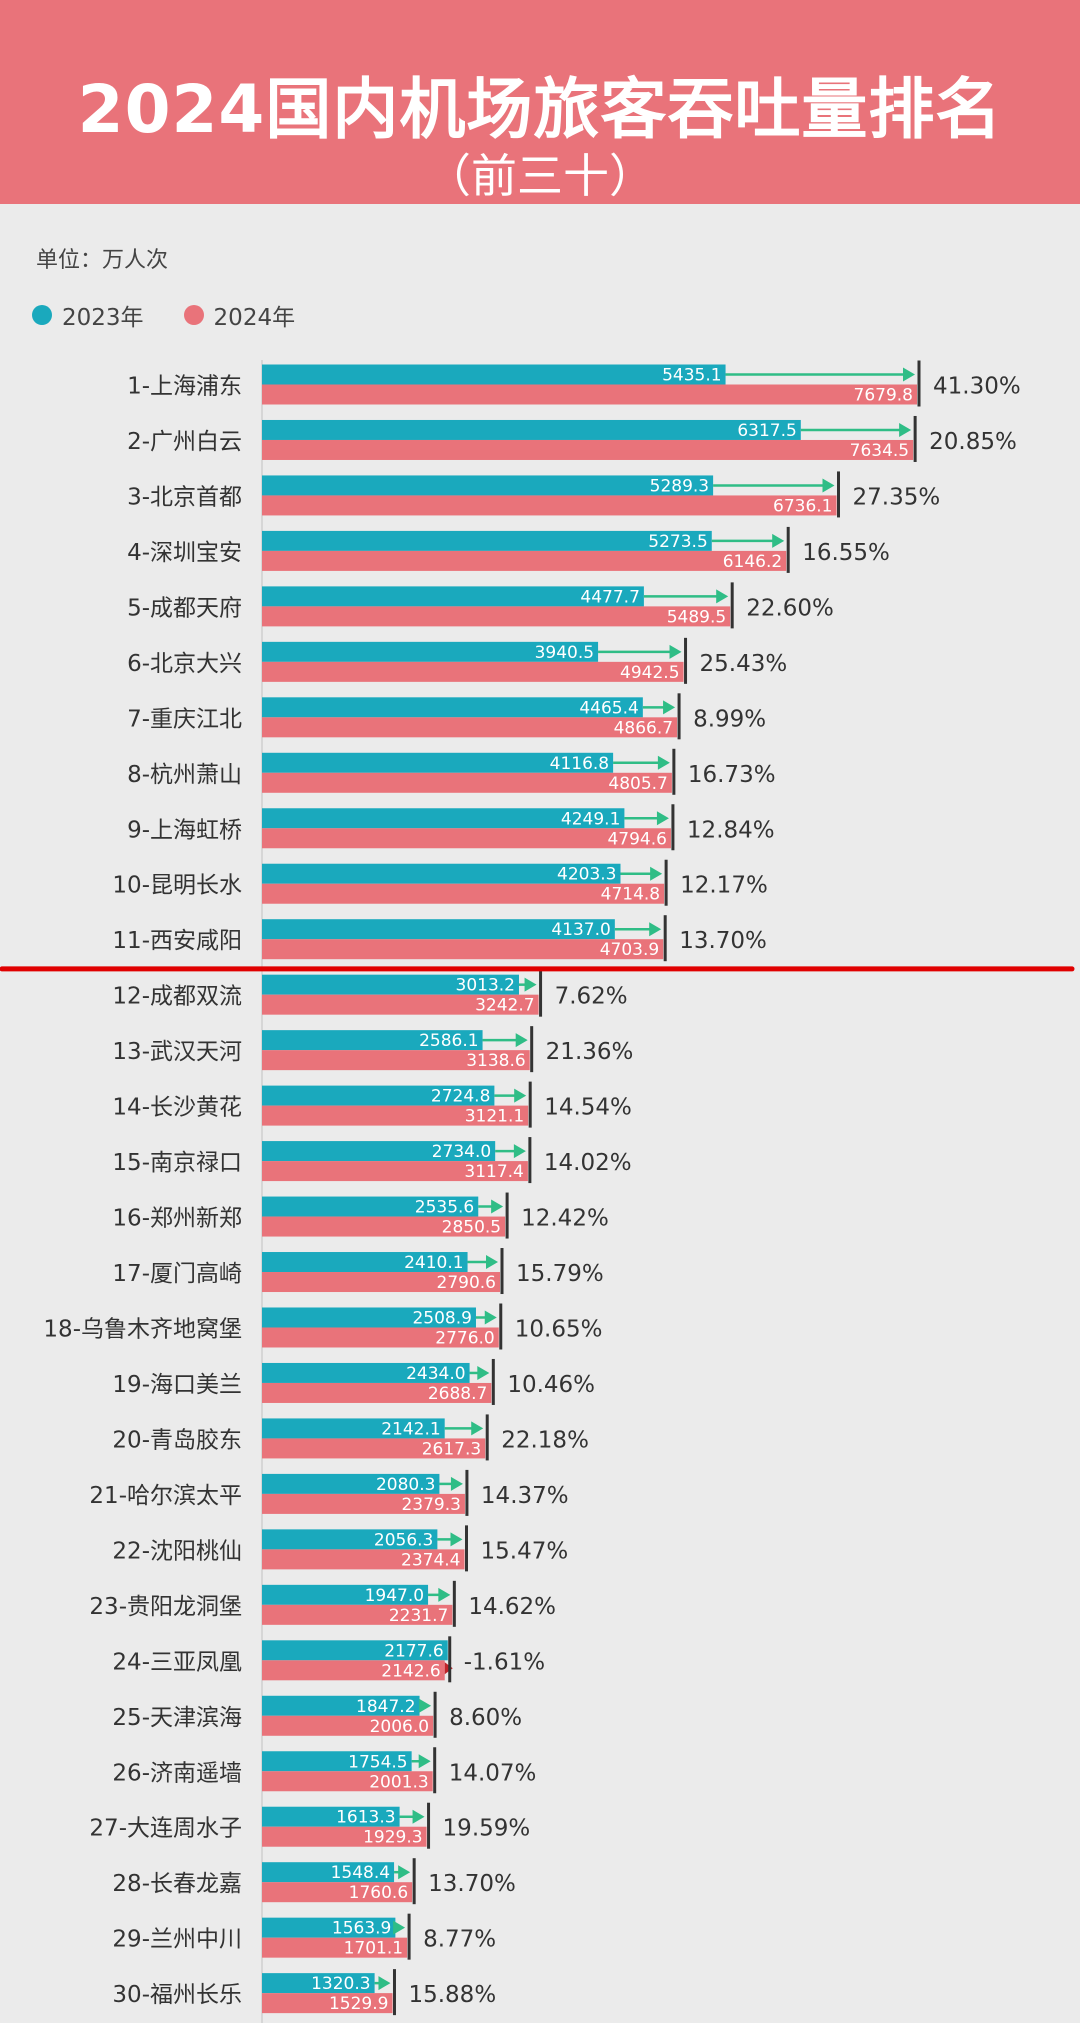 The image size is (1080, 2023). What do you see at coordinates (410, 1671) in the screenshot?
I see `data-label-2024: 2142.6` at bounding box center [410, 1671].